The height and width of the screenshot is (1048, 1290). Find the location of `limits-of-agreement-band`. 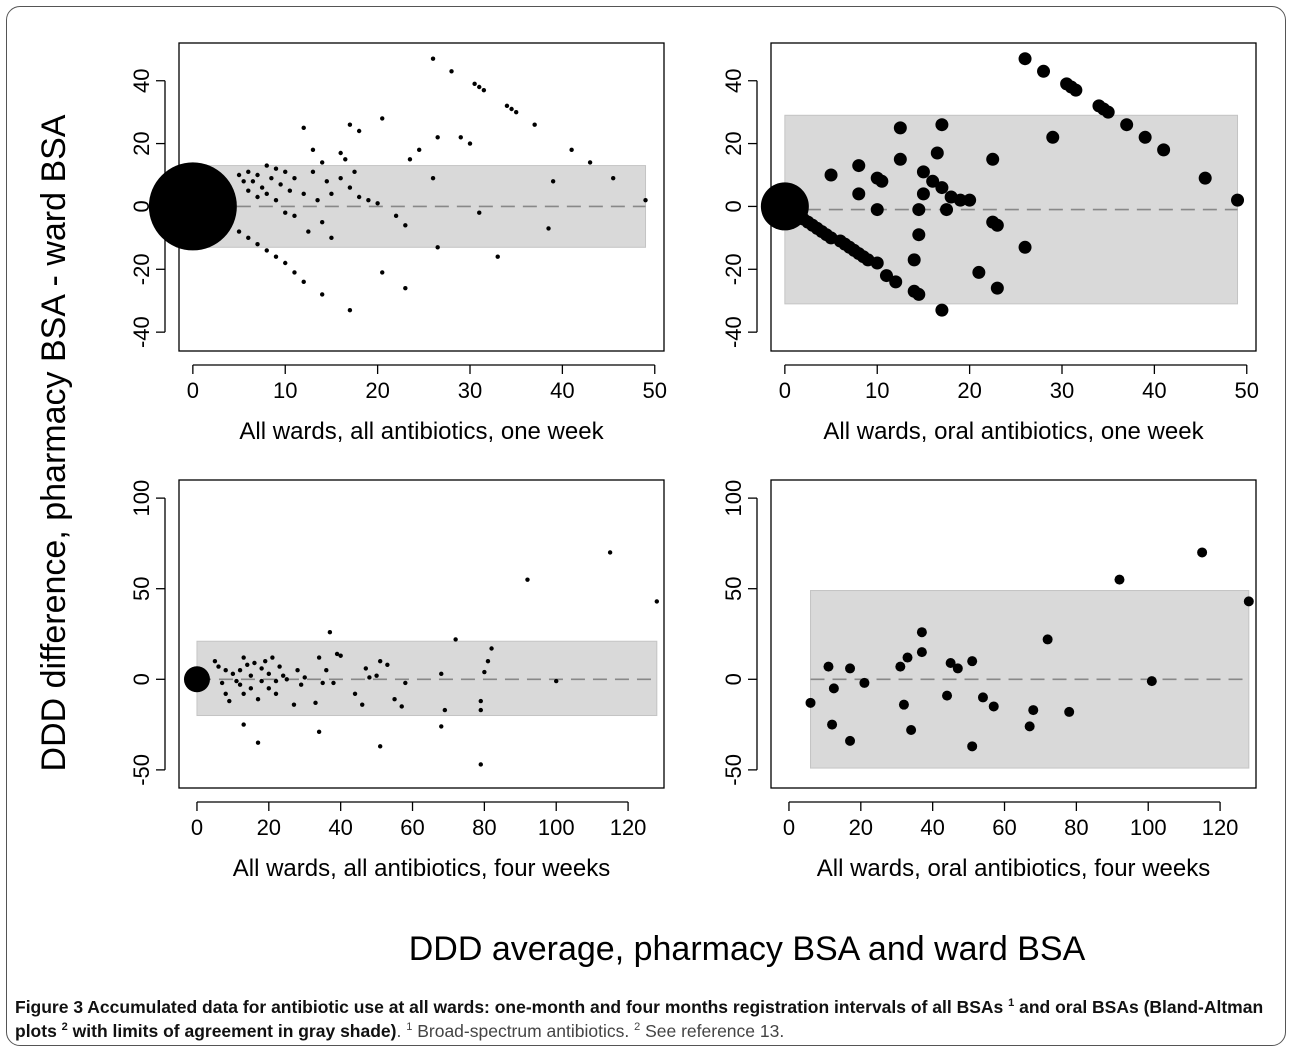

limits-of-agreement-band is located at coordinates (427, 678).